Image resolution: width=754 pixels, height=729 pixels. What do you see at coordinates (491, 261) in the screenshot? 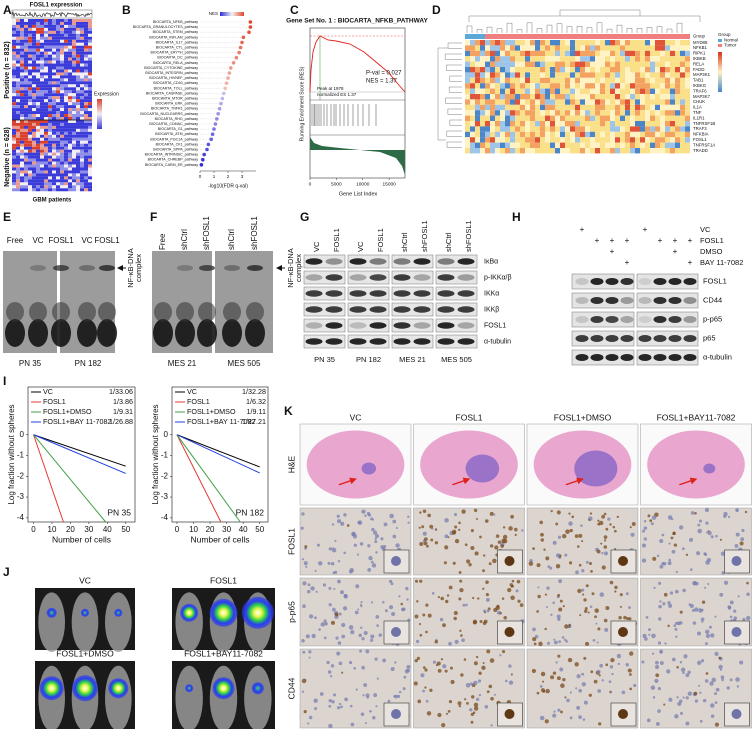
I see `protein-label: IκBα` at bounding box center [491, 261].